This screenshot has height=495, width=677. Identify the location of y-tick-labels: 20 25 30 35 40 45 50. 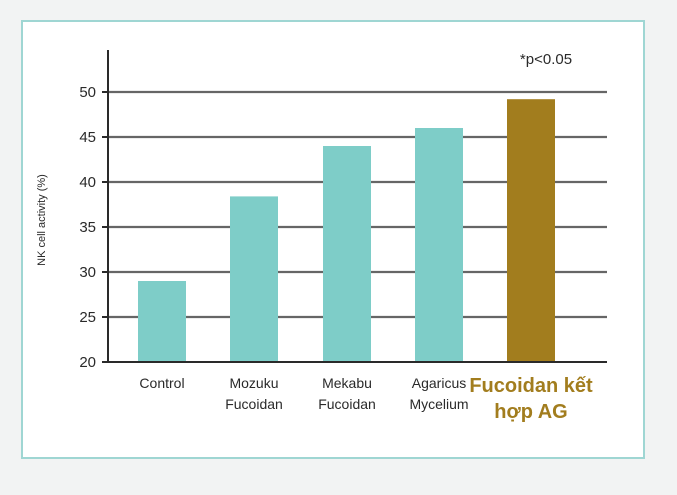
(87, 227).